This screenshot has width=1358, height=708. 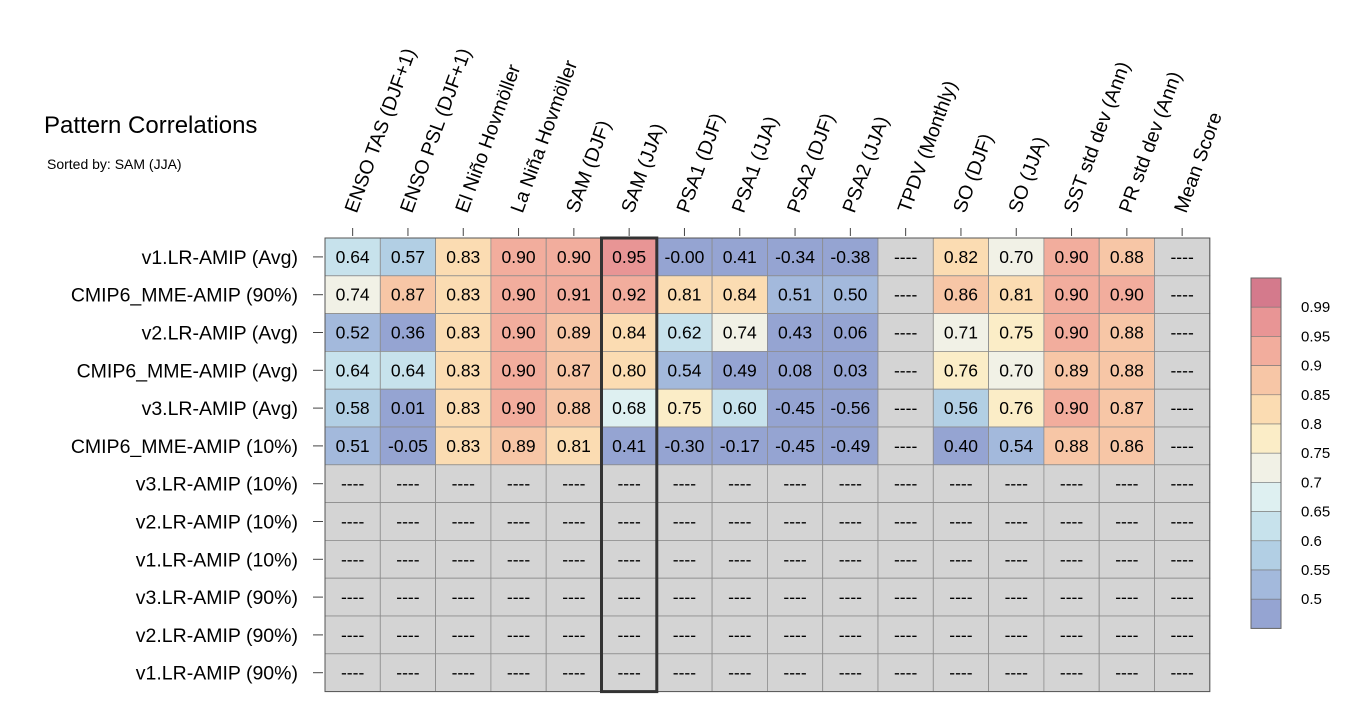 What do you see at coordinates (574, 295) in the screenshot?
I see `cell-value: 0.91` at bounding box center [574, 295].